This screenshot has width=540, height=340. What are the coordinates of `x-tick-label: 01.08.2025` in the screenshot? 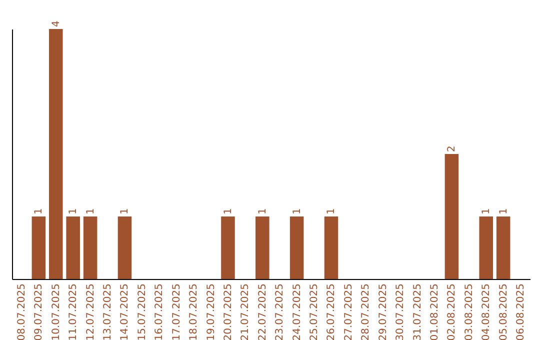 It's located at (434, 312).